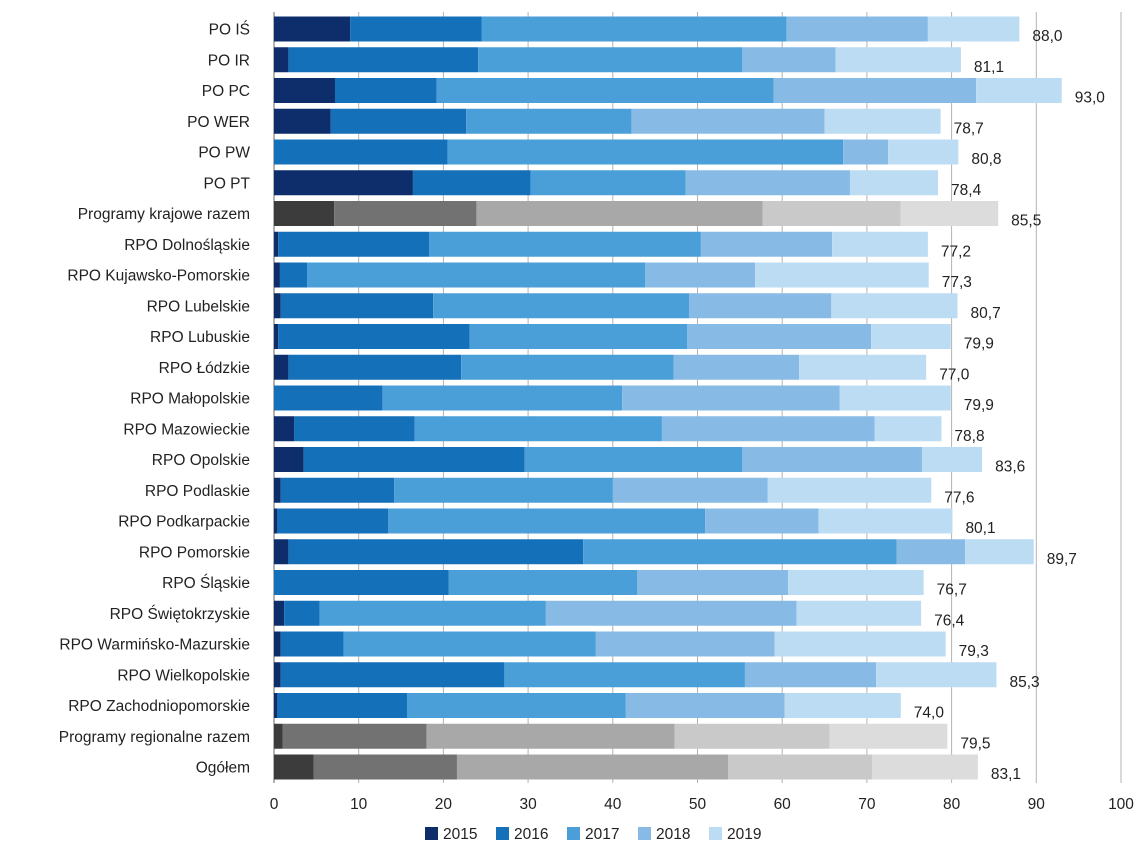 This screenshot has width=1139, height=852. What do you see at coordinates (1090, 98) in the screenshot?
I see `total-value-label: 93,0` at bounding box center [1090, 98].